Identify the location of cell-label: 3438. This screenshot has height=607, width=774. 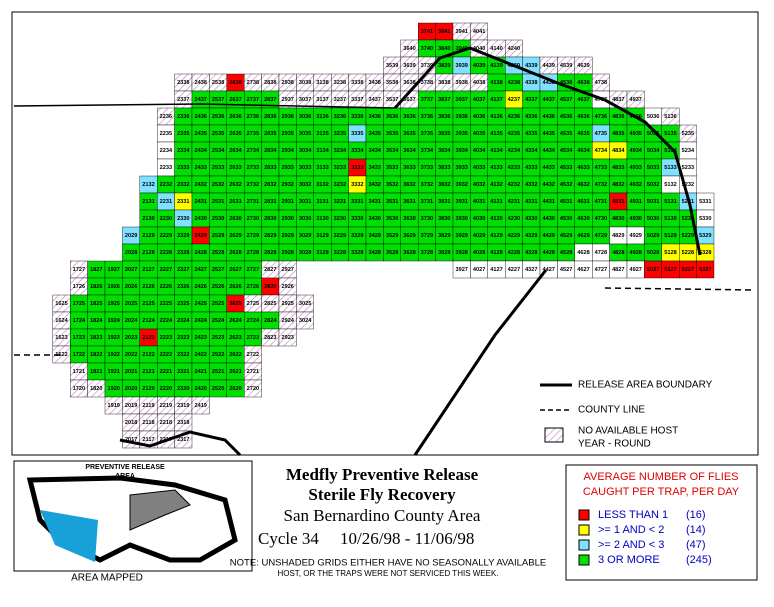
(374, 83).